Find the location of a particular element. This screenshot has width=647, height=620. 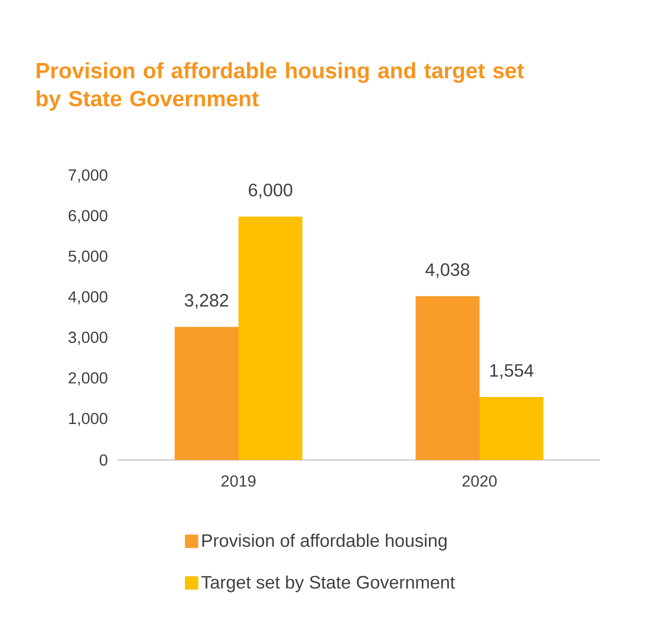

y-tick-label: 3,000 is located at coordinates (88, 338).